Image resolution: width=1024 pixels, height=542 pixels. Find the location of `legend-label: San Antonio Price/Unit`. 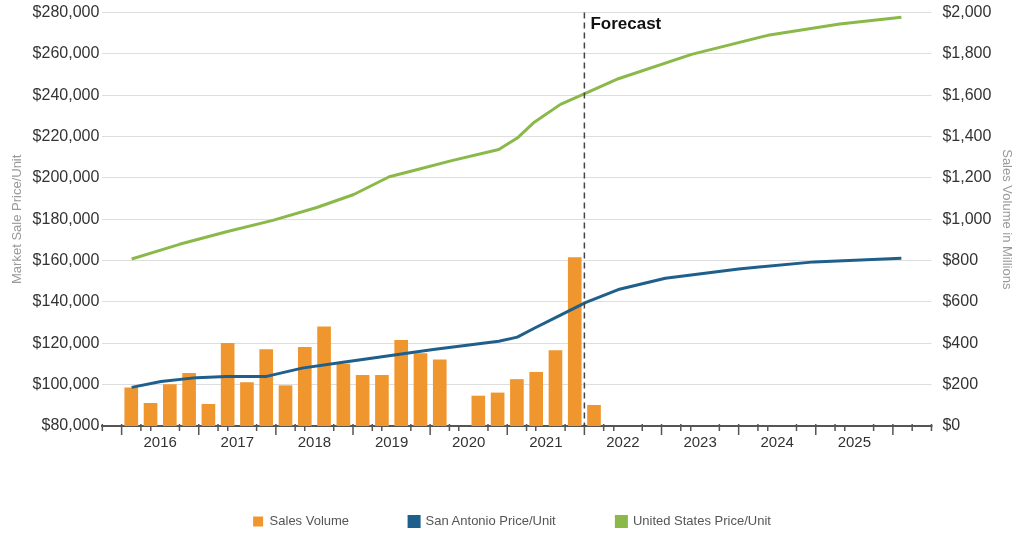

legend-label: San Antonio Price/Unit is located at coordinates (491, 521).